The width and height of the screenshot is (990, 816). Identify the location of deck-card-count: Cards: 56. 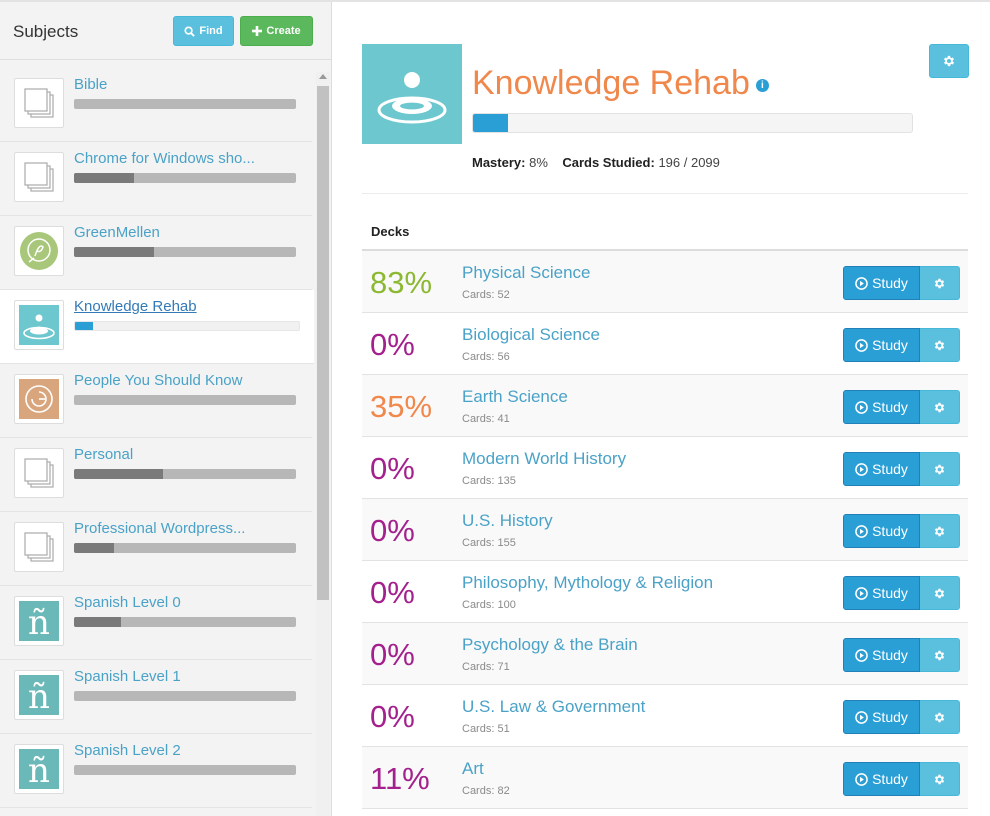
(486, 357).